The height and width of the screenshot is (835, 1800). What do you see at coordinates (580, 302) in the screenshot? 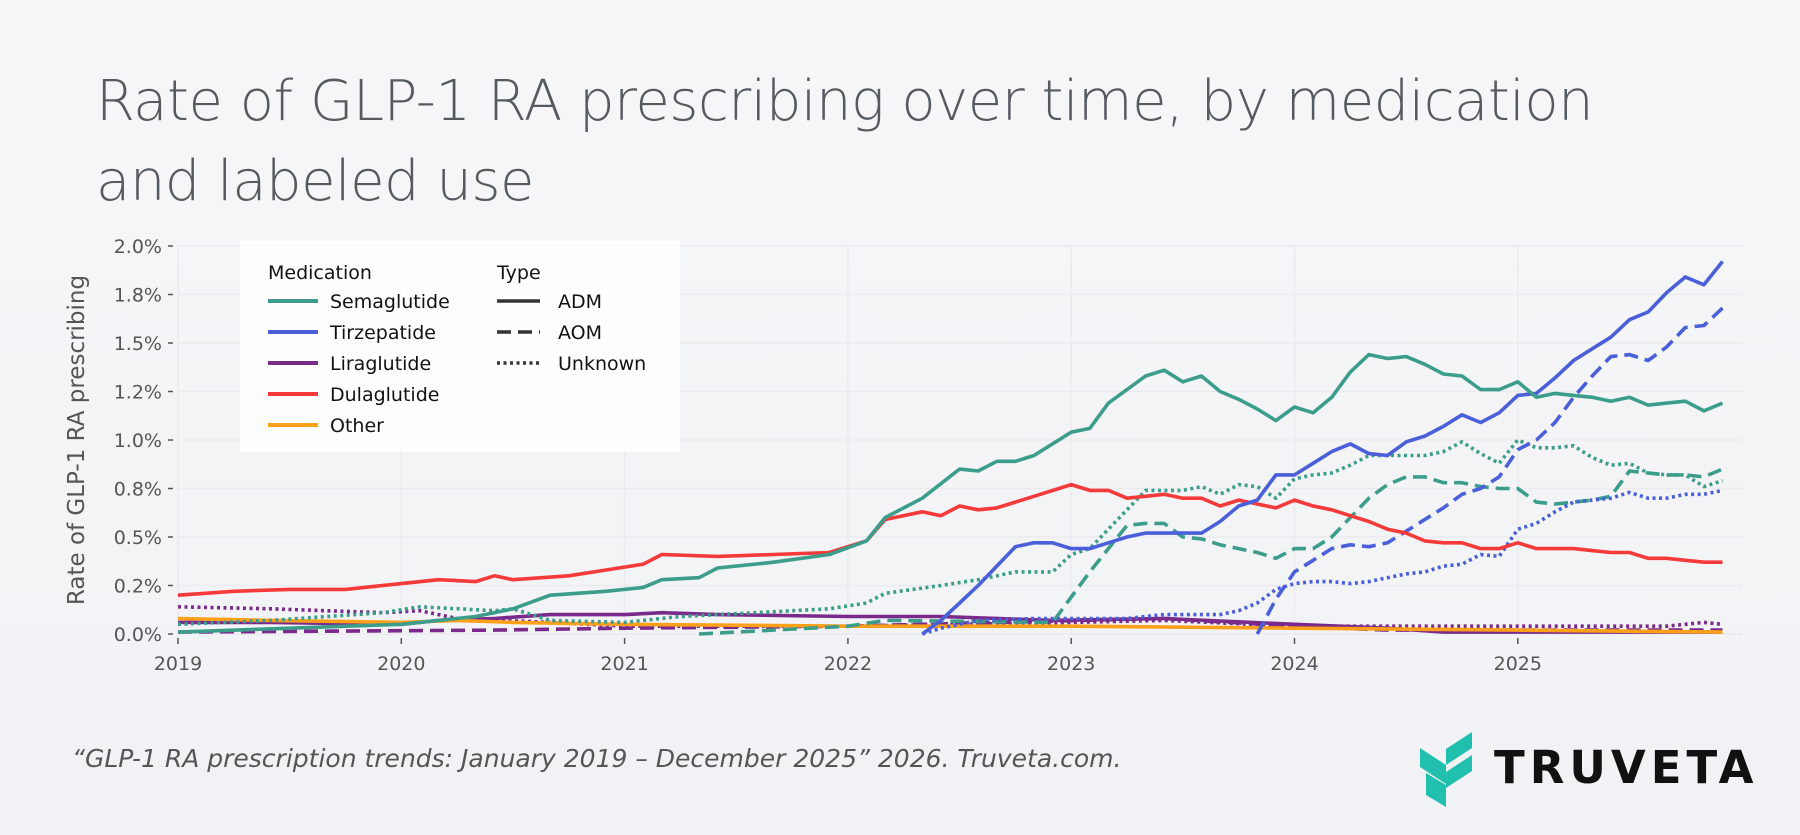
I see `legend-item-adm: ADM` at bounding box center [580, 302].